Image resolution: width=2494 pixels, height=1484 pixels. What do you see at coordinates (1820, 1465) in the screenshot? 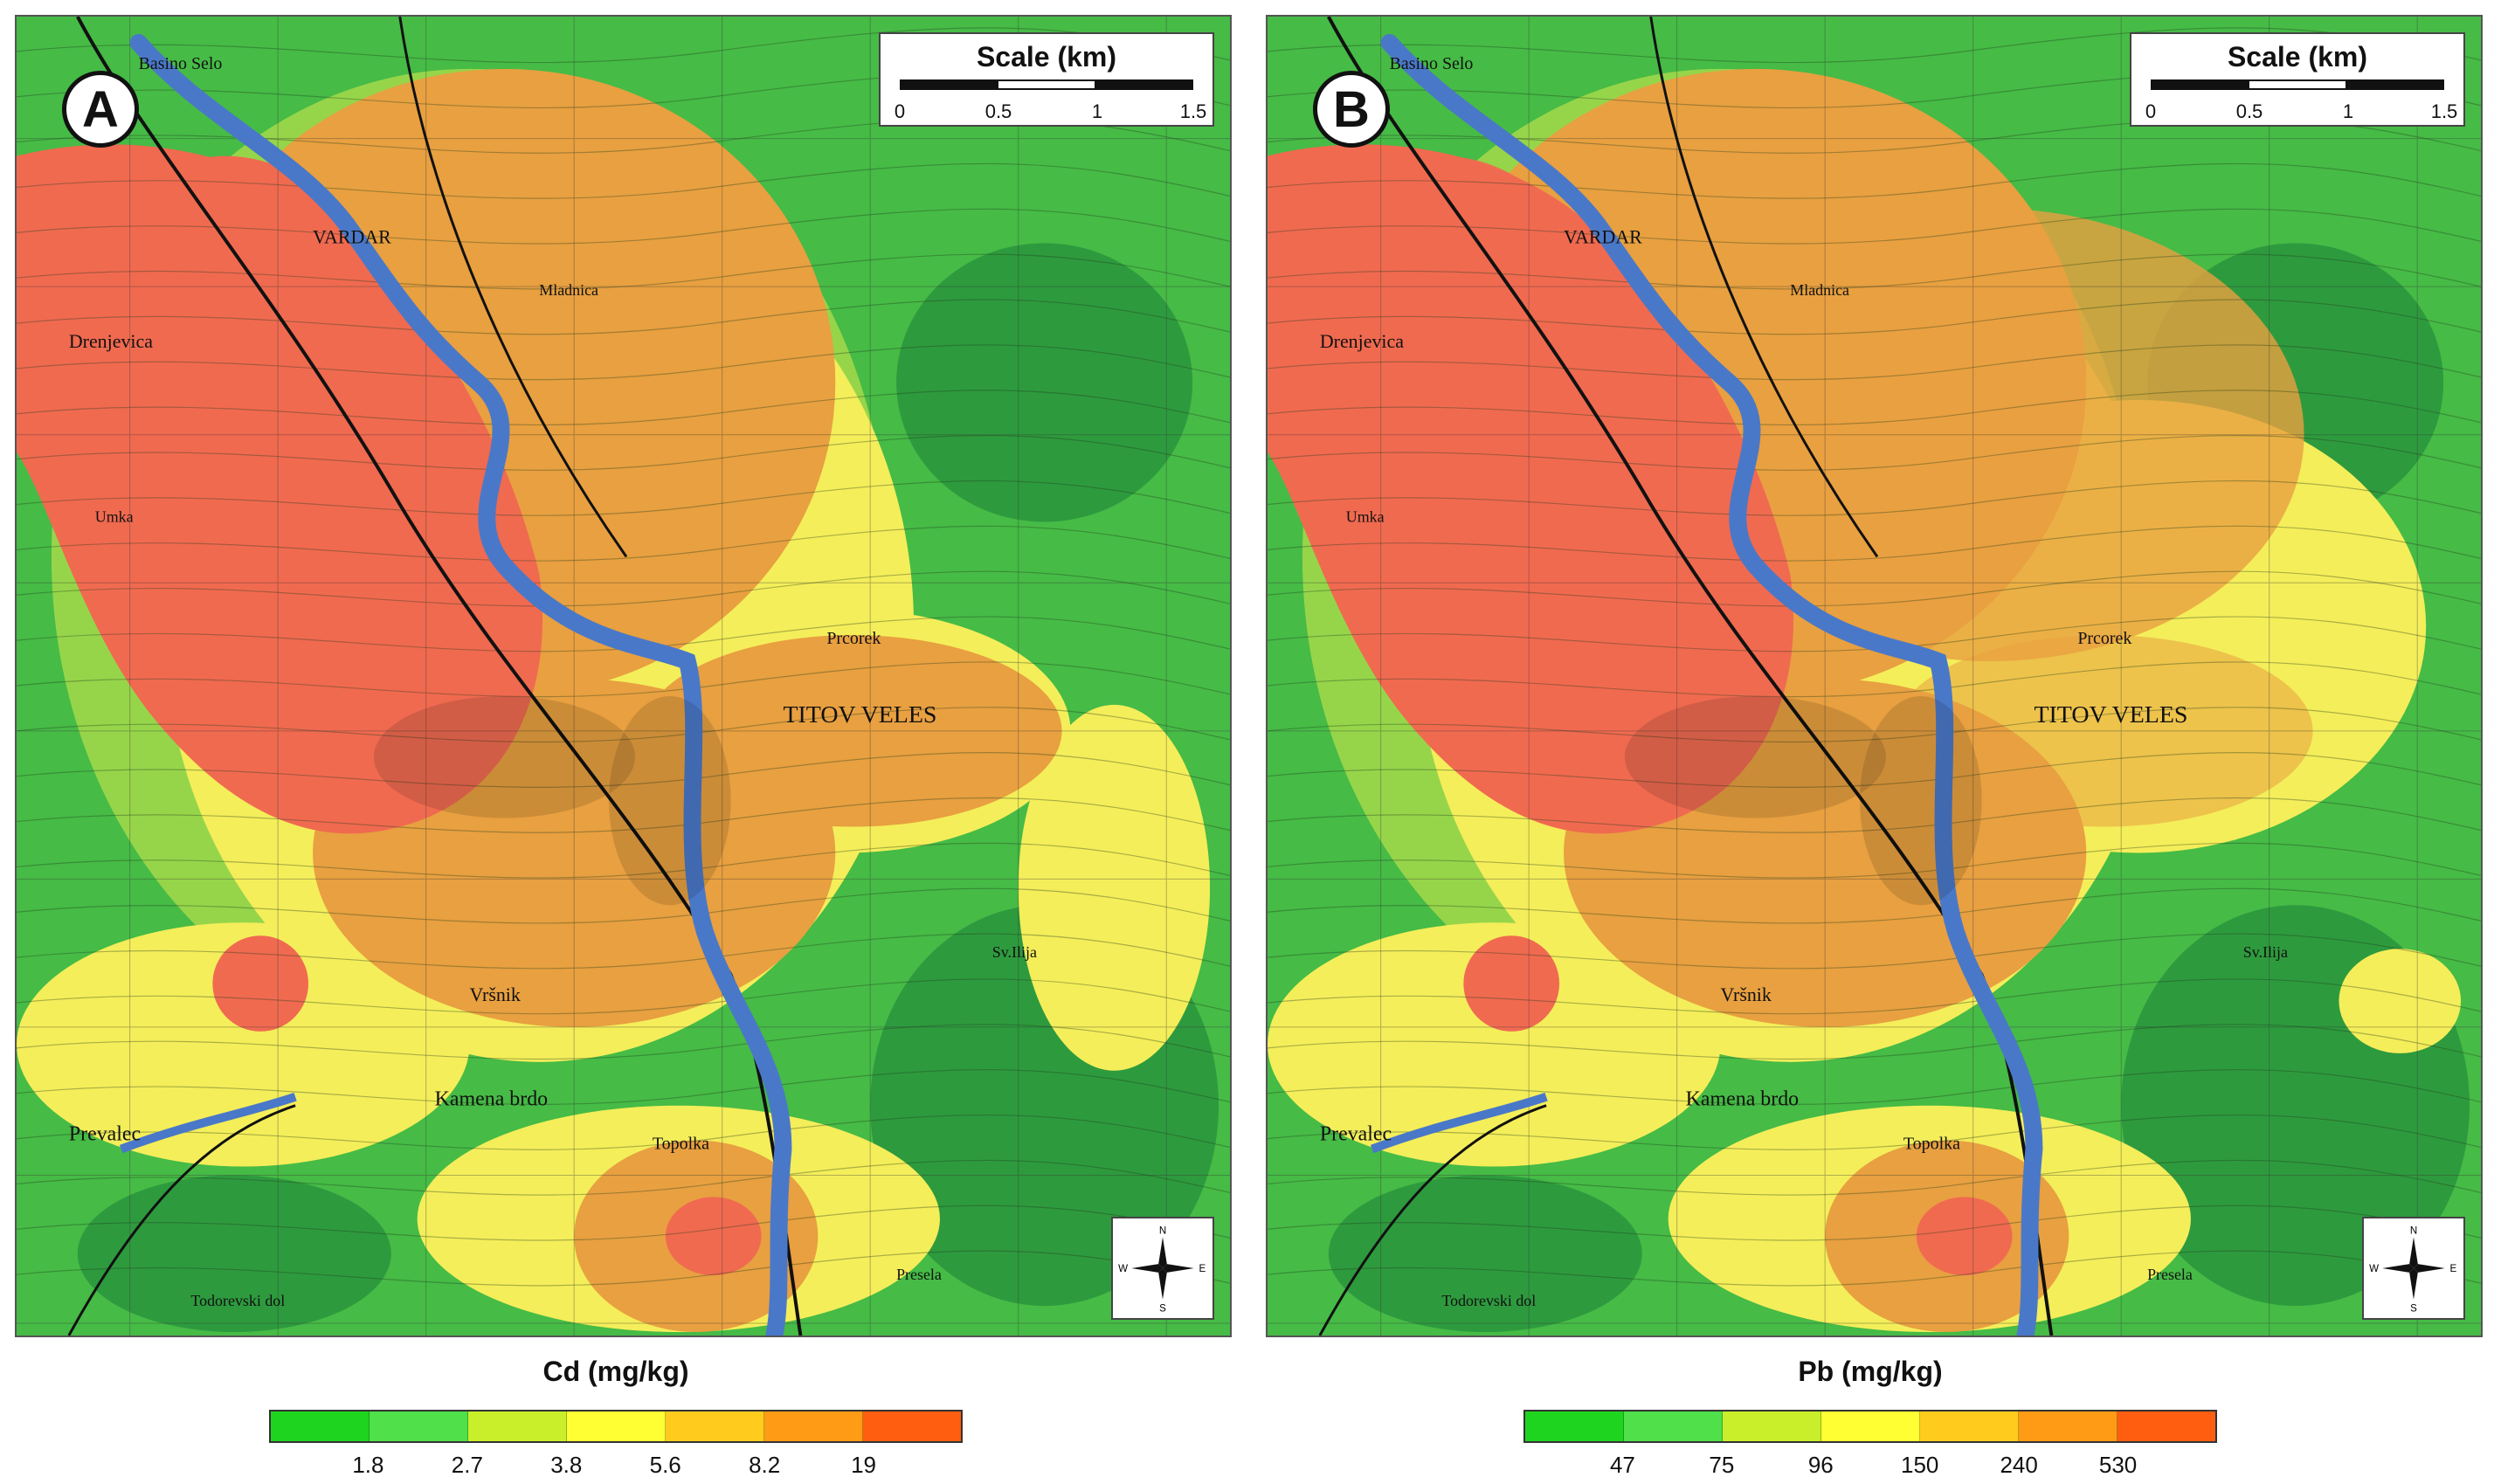
I see `legend-break-label: 96` at bounding box center [1820, 1465].